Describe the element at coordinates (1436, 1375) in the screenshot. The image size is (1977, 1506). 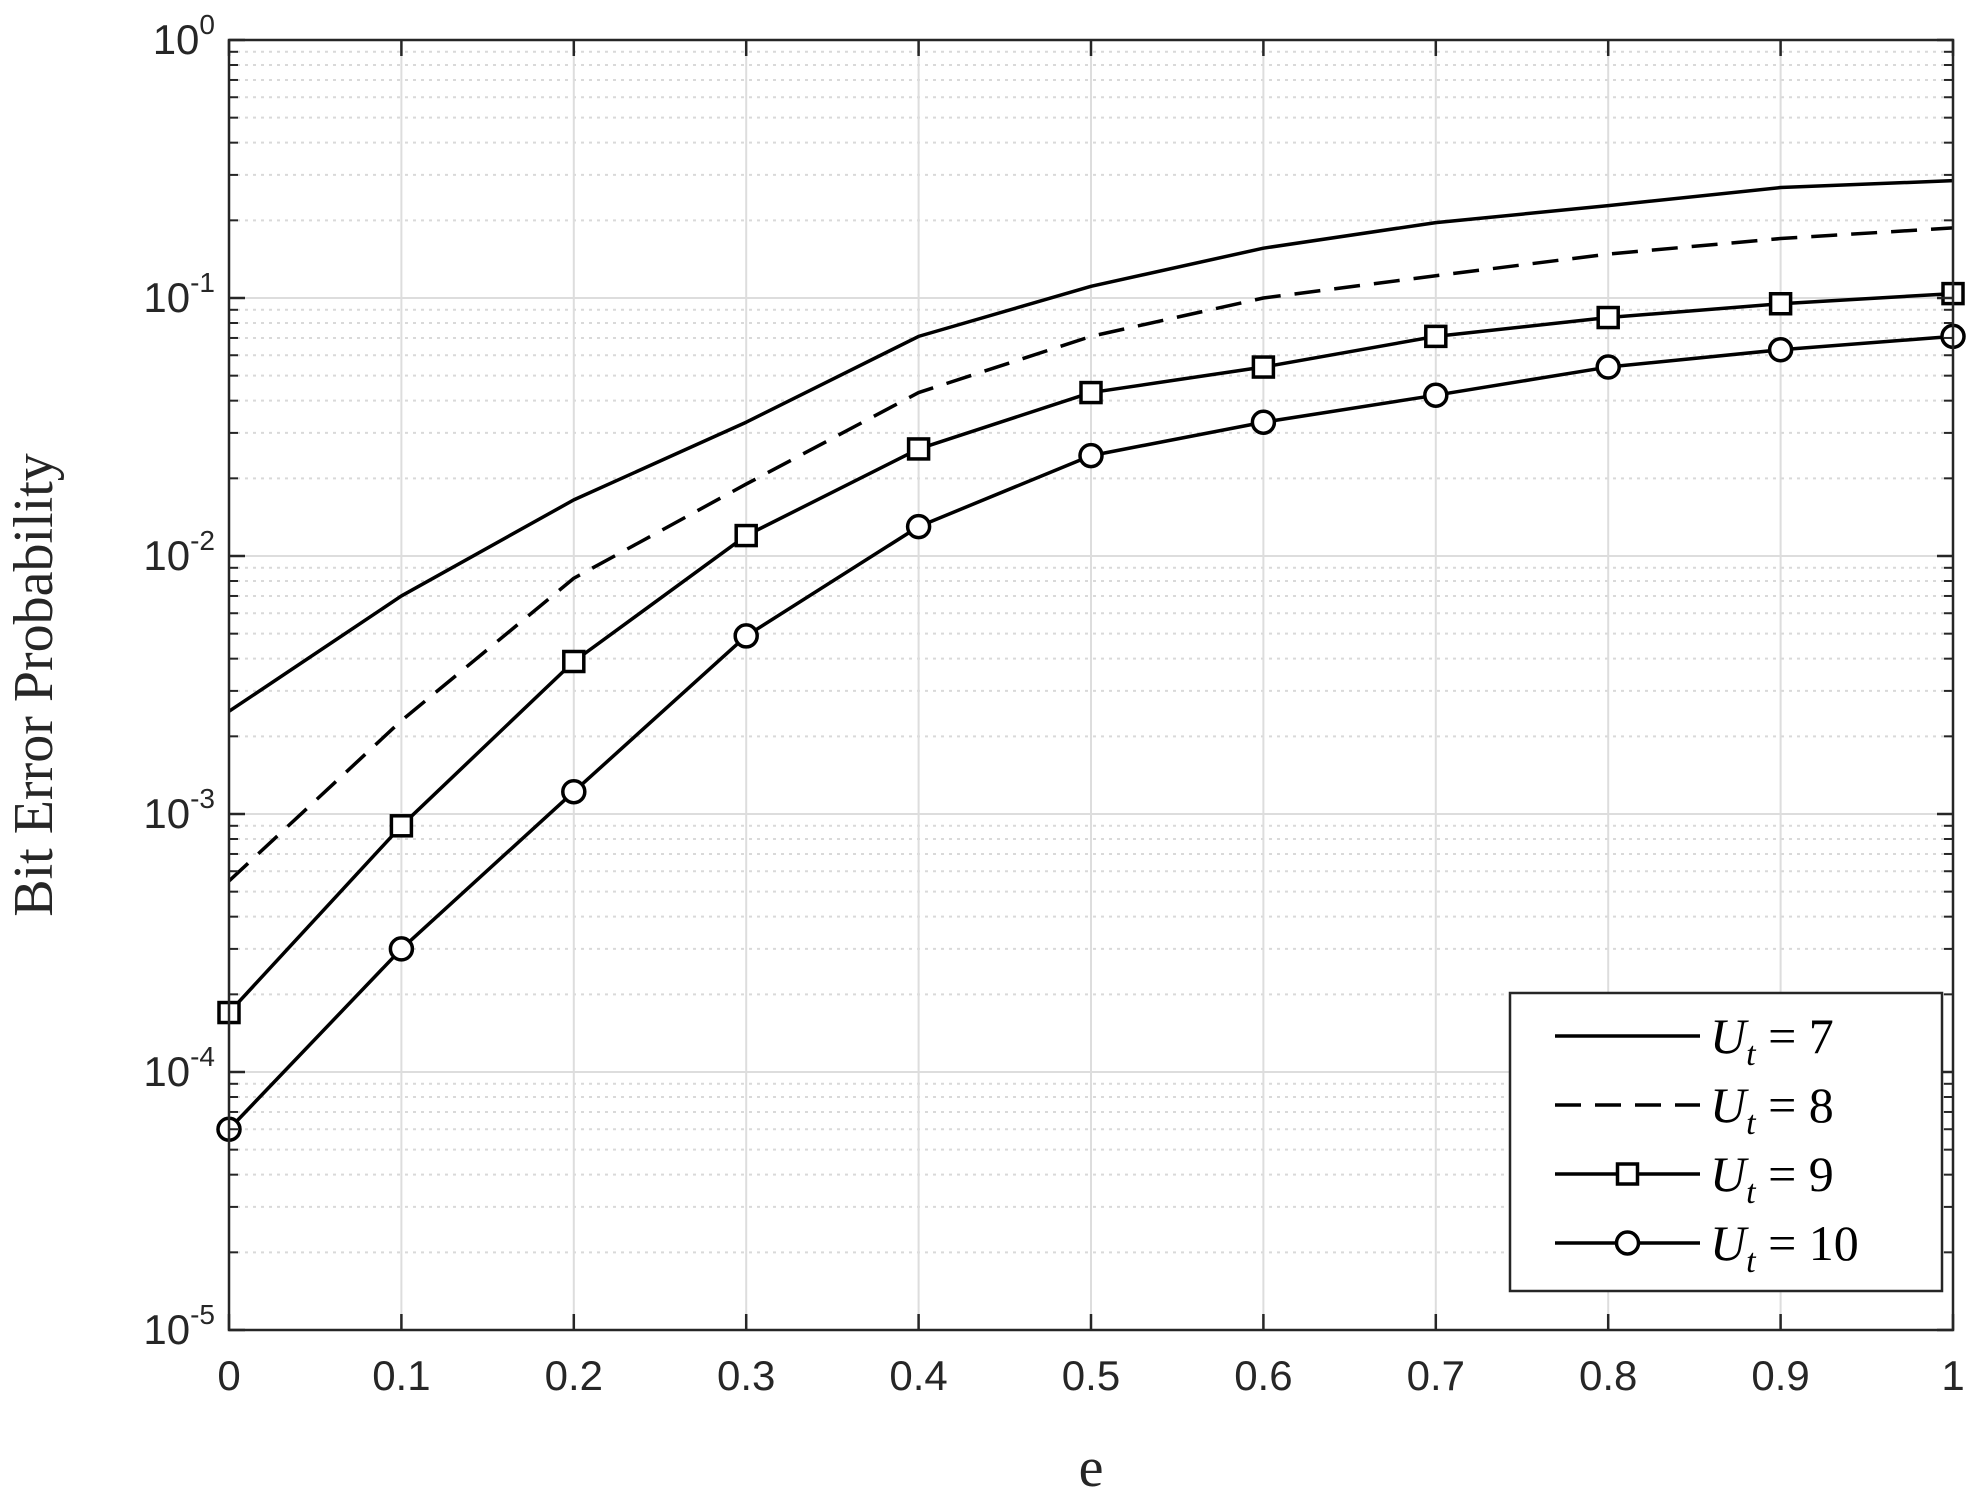
I see `x-tick-label: 0.7` at that location.